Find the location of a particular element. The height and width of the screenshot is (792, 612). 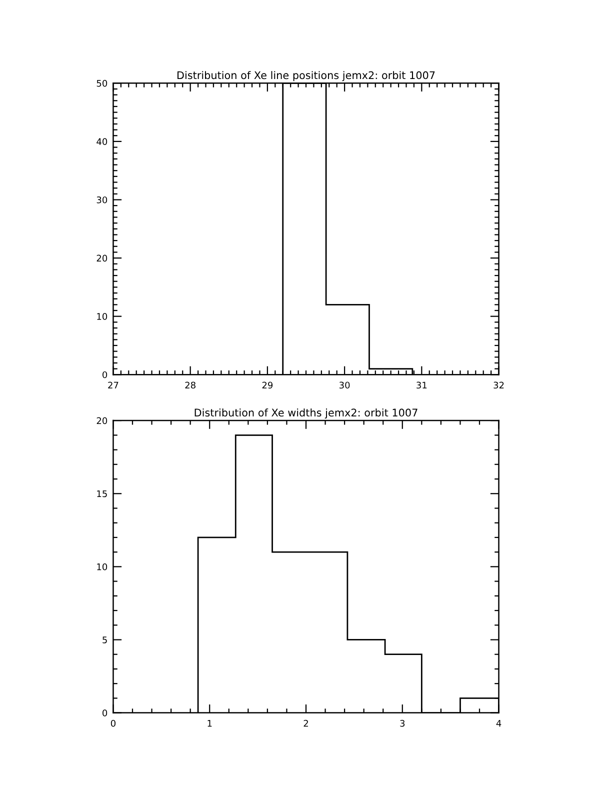

x-tick-label: 3 is located at coordinates (402, 723).